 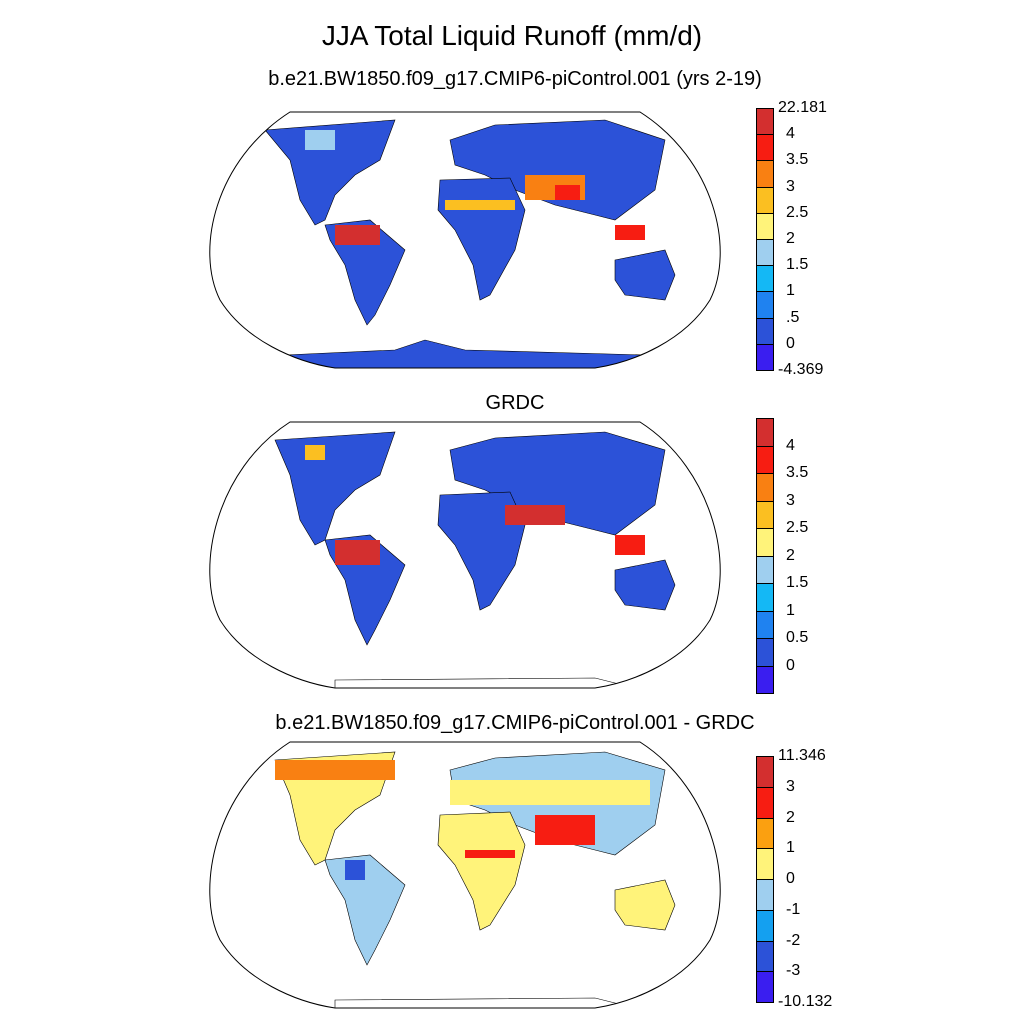 I want to click on figure-title: JJA Total Liquid Runoff (mm/d), so click(x=512, y=35).